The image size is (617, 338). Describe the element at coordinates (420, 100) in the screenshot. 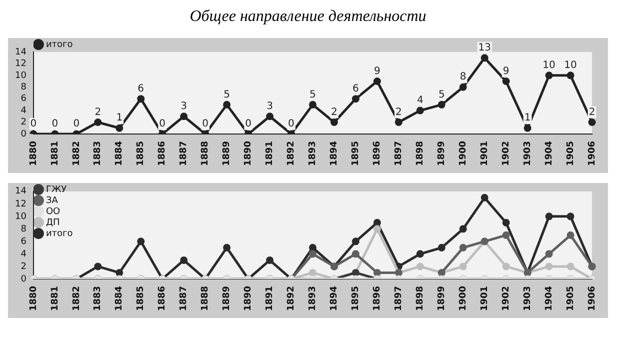

I see `data-label: 4` at that location.